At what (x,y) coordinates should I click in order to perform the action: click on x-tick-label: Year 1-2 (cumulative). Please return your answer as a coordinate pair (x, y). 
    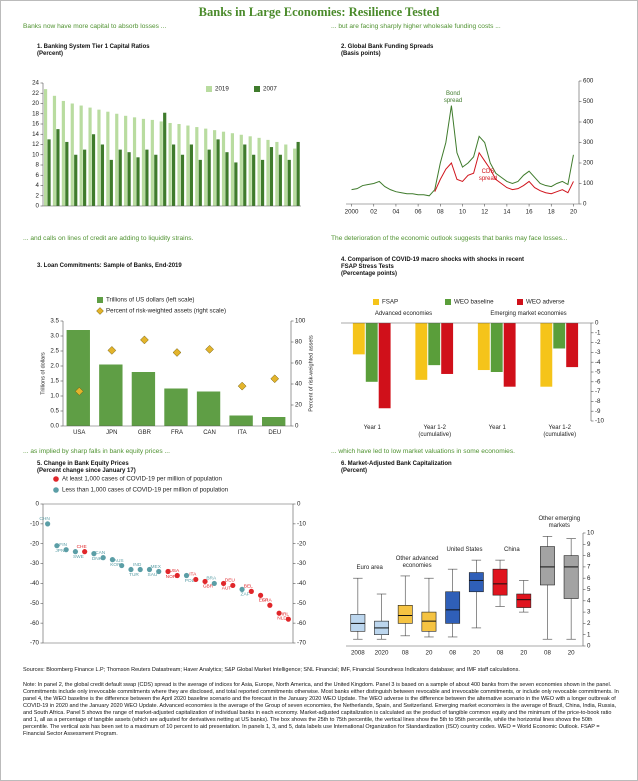
    Looking at the image, I should click on (560, 431).